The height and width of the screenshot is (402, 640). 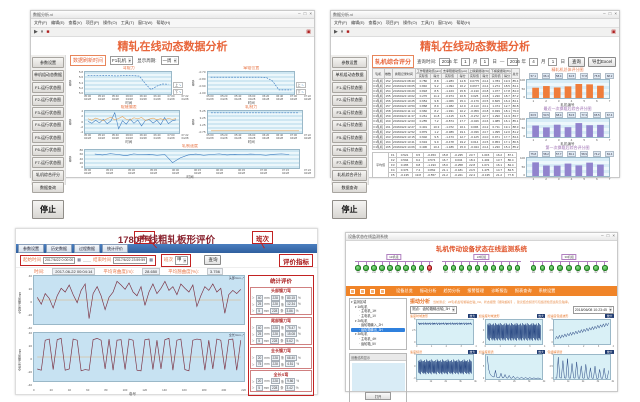 I want to click on menu-item: 查看(V), so click(x=375, y=22).